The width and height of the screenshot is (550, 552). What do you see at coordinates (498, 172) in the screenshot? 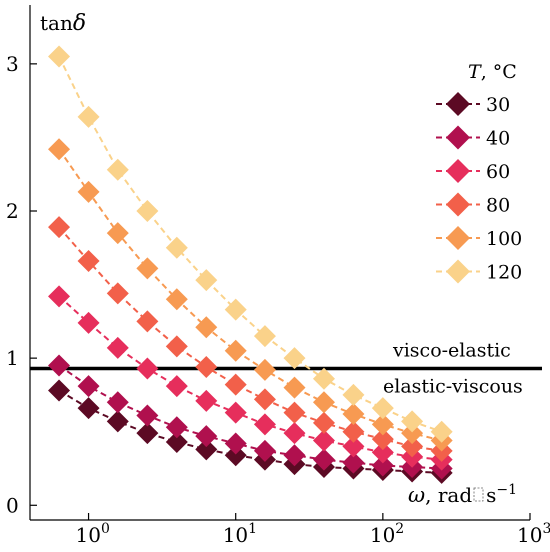
I see `legend-label: 60` at bounding box center [498, 172].